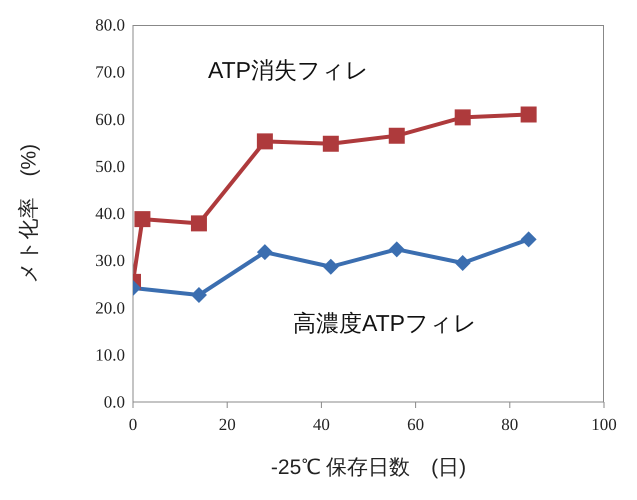 This screenshot has width=637, height=500. I want to click on x-tick-label: 100, so click(604, 424).